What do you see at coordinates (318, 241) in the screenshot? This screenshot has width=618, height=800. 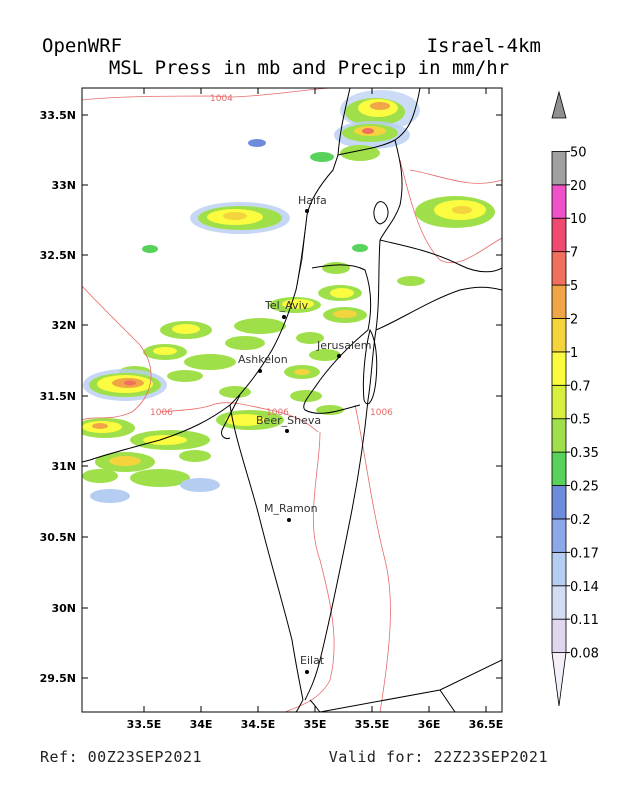 I see `precip-cell-haifa-offshore` at bounding box center [318, 241].